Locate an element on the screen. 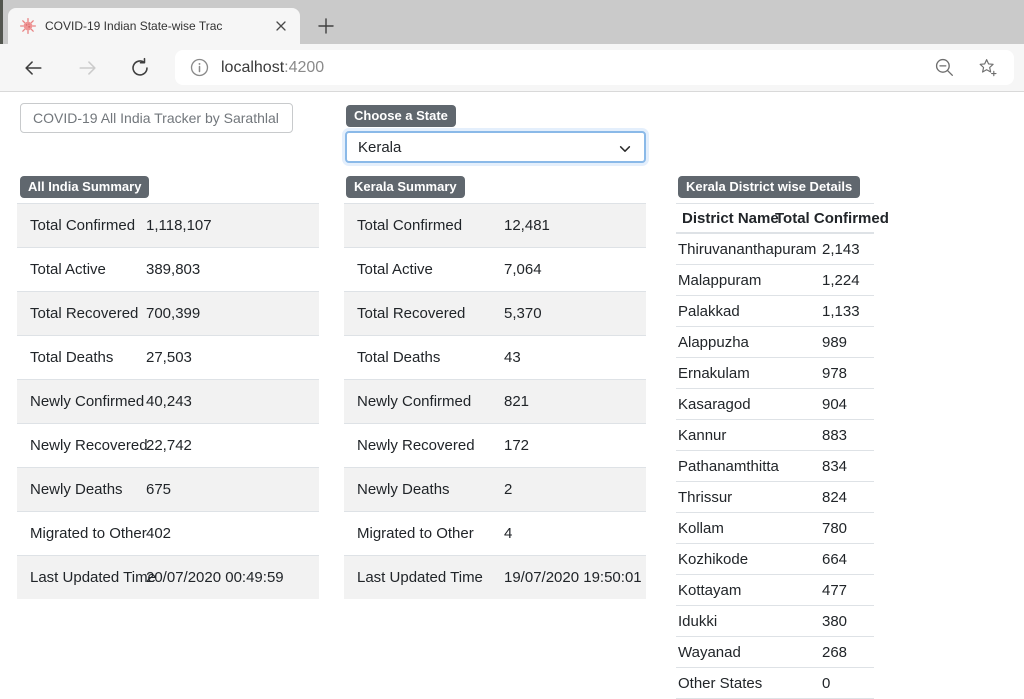 Image resolution: width=1024 pixels, height=699 pixels. row-value: 43 is located at coordinates (512, 357).